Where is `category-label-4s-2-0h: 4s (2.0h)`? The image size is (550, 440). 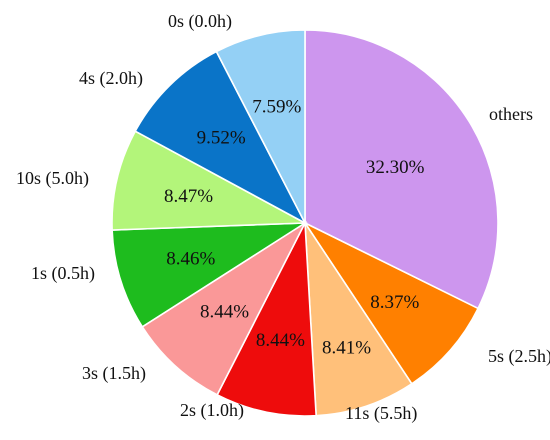
category-label-4s-2-0h: 4s (2.0h) is located at coordinates (111, 78).